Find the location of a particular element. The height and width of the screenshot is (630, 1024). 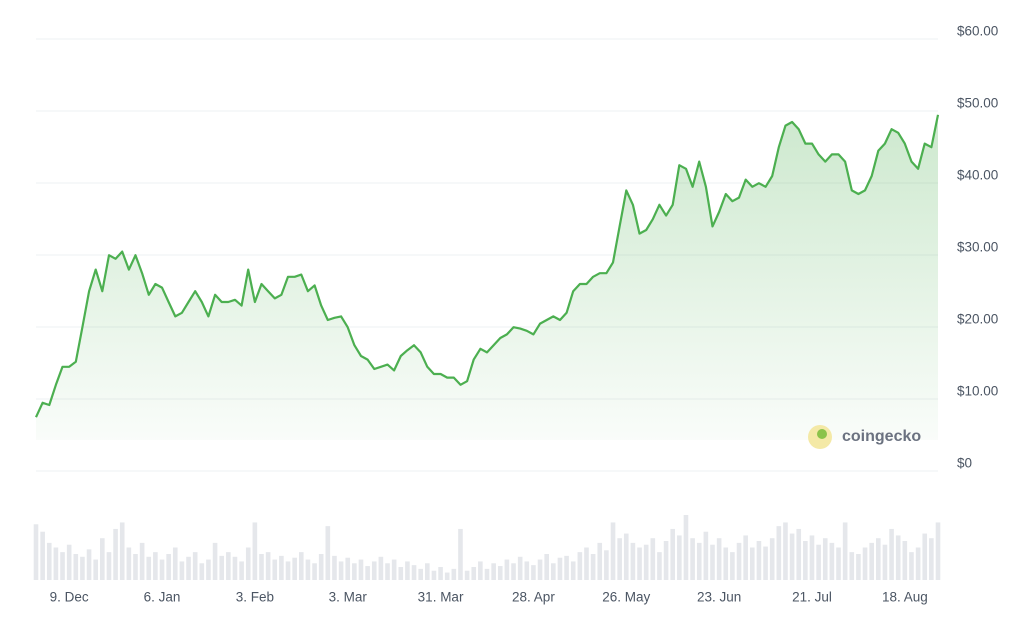

watermark-icon is located at coordinates (822, 434).